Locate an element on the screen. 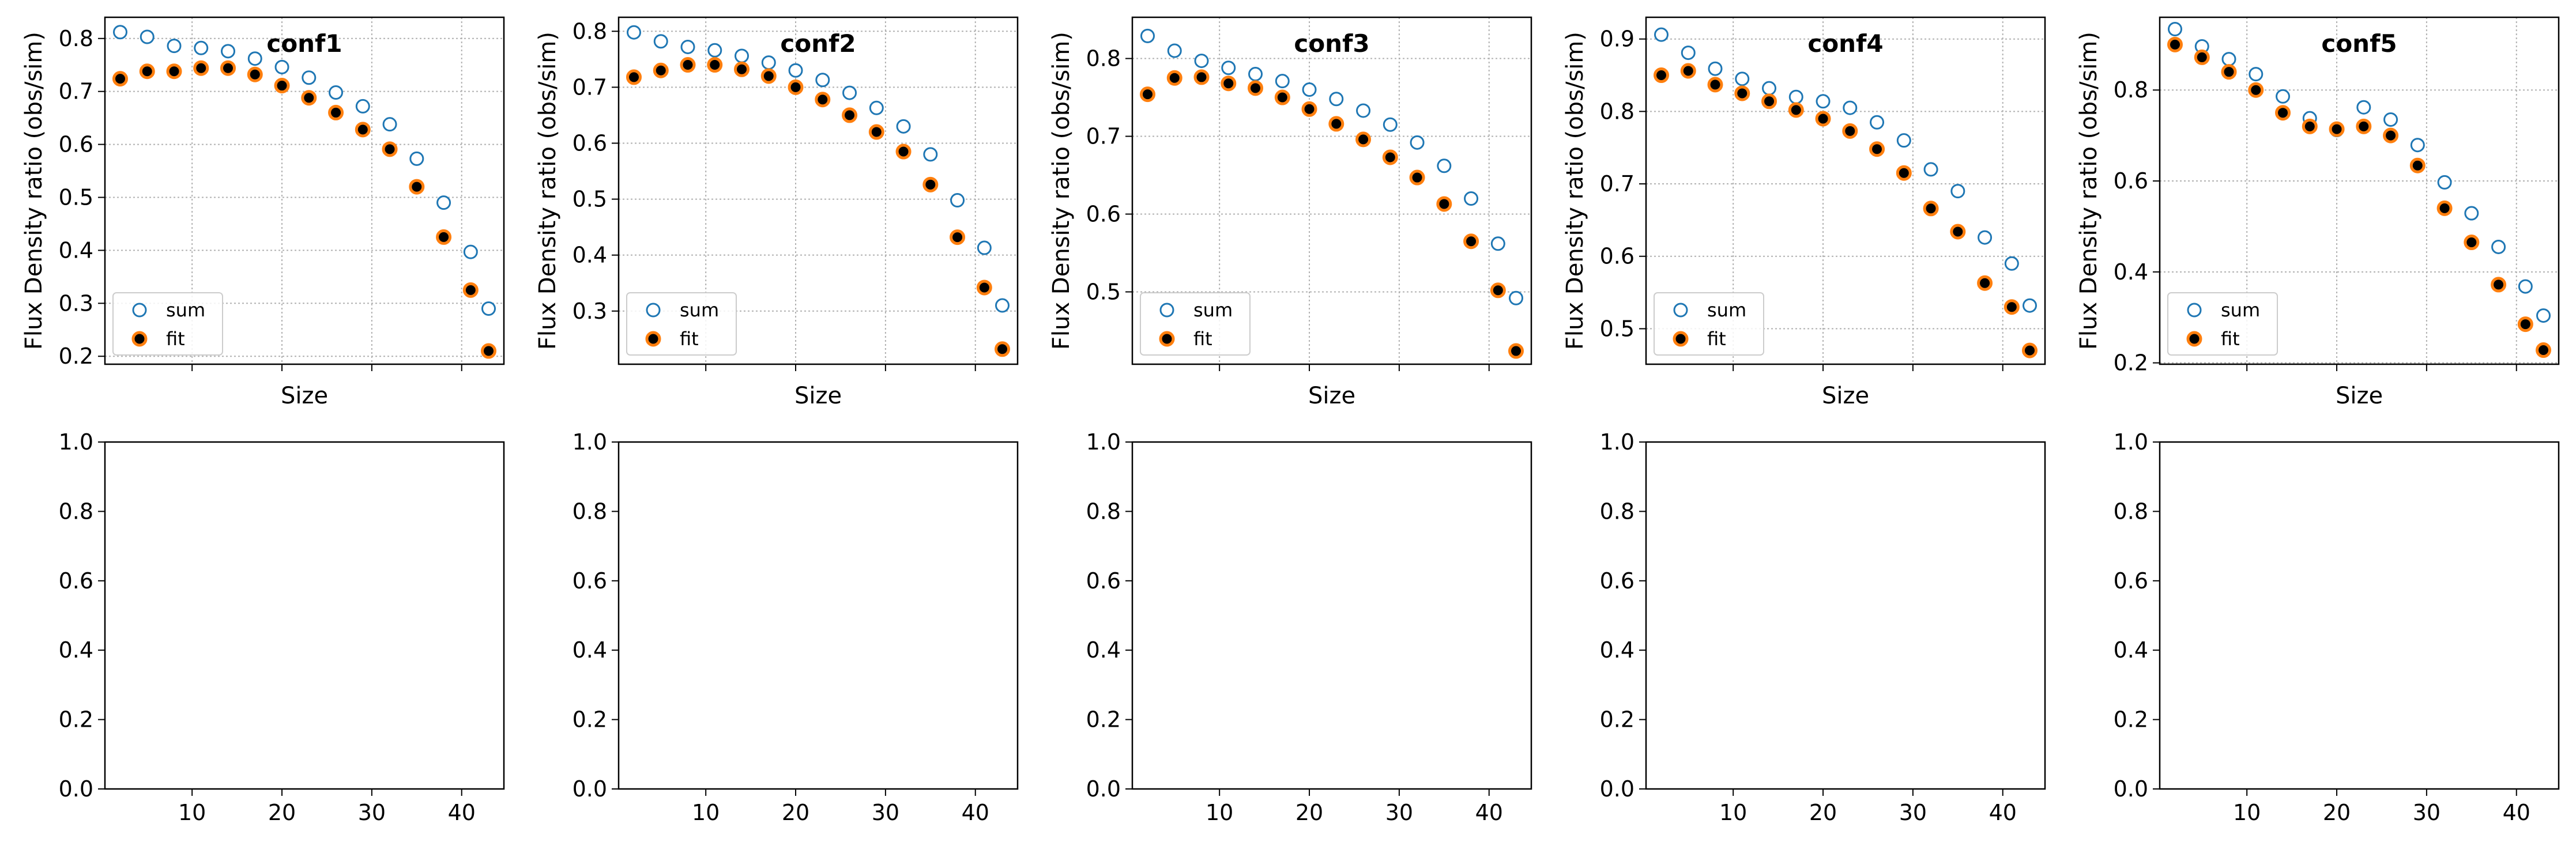  chart-panel-8: 10 20 30 40 0.0 0.2 0.4 0.6 0.8 1.0 is located at coordinates (1309, 627).